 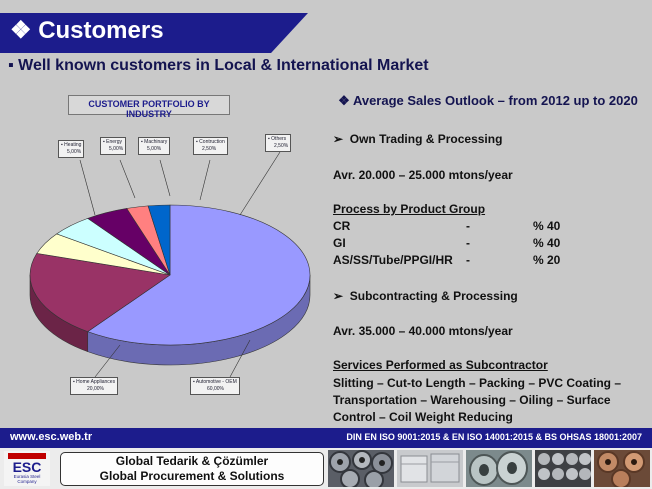 What do you see at coordinates (27, 476) in the screenshot?
I see `logo-sub1: Eurasia Steel` at bounding box center [27, 476].